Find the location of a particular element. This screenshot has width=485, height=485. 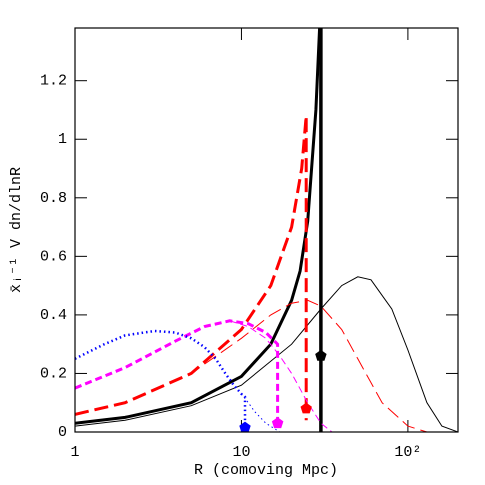

x-tick-label: 1 is located at coordinates (74, 452).